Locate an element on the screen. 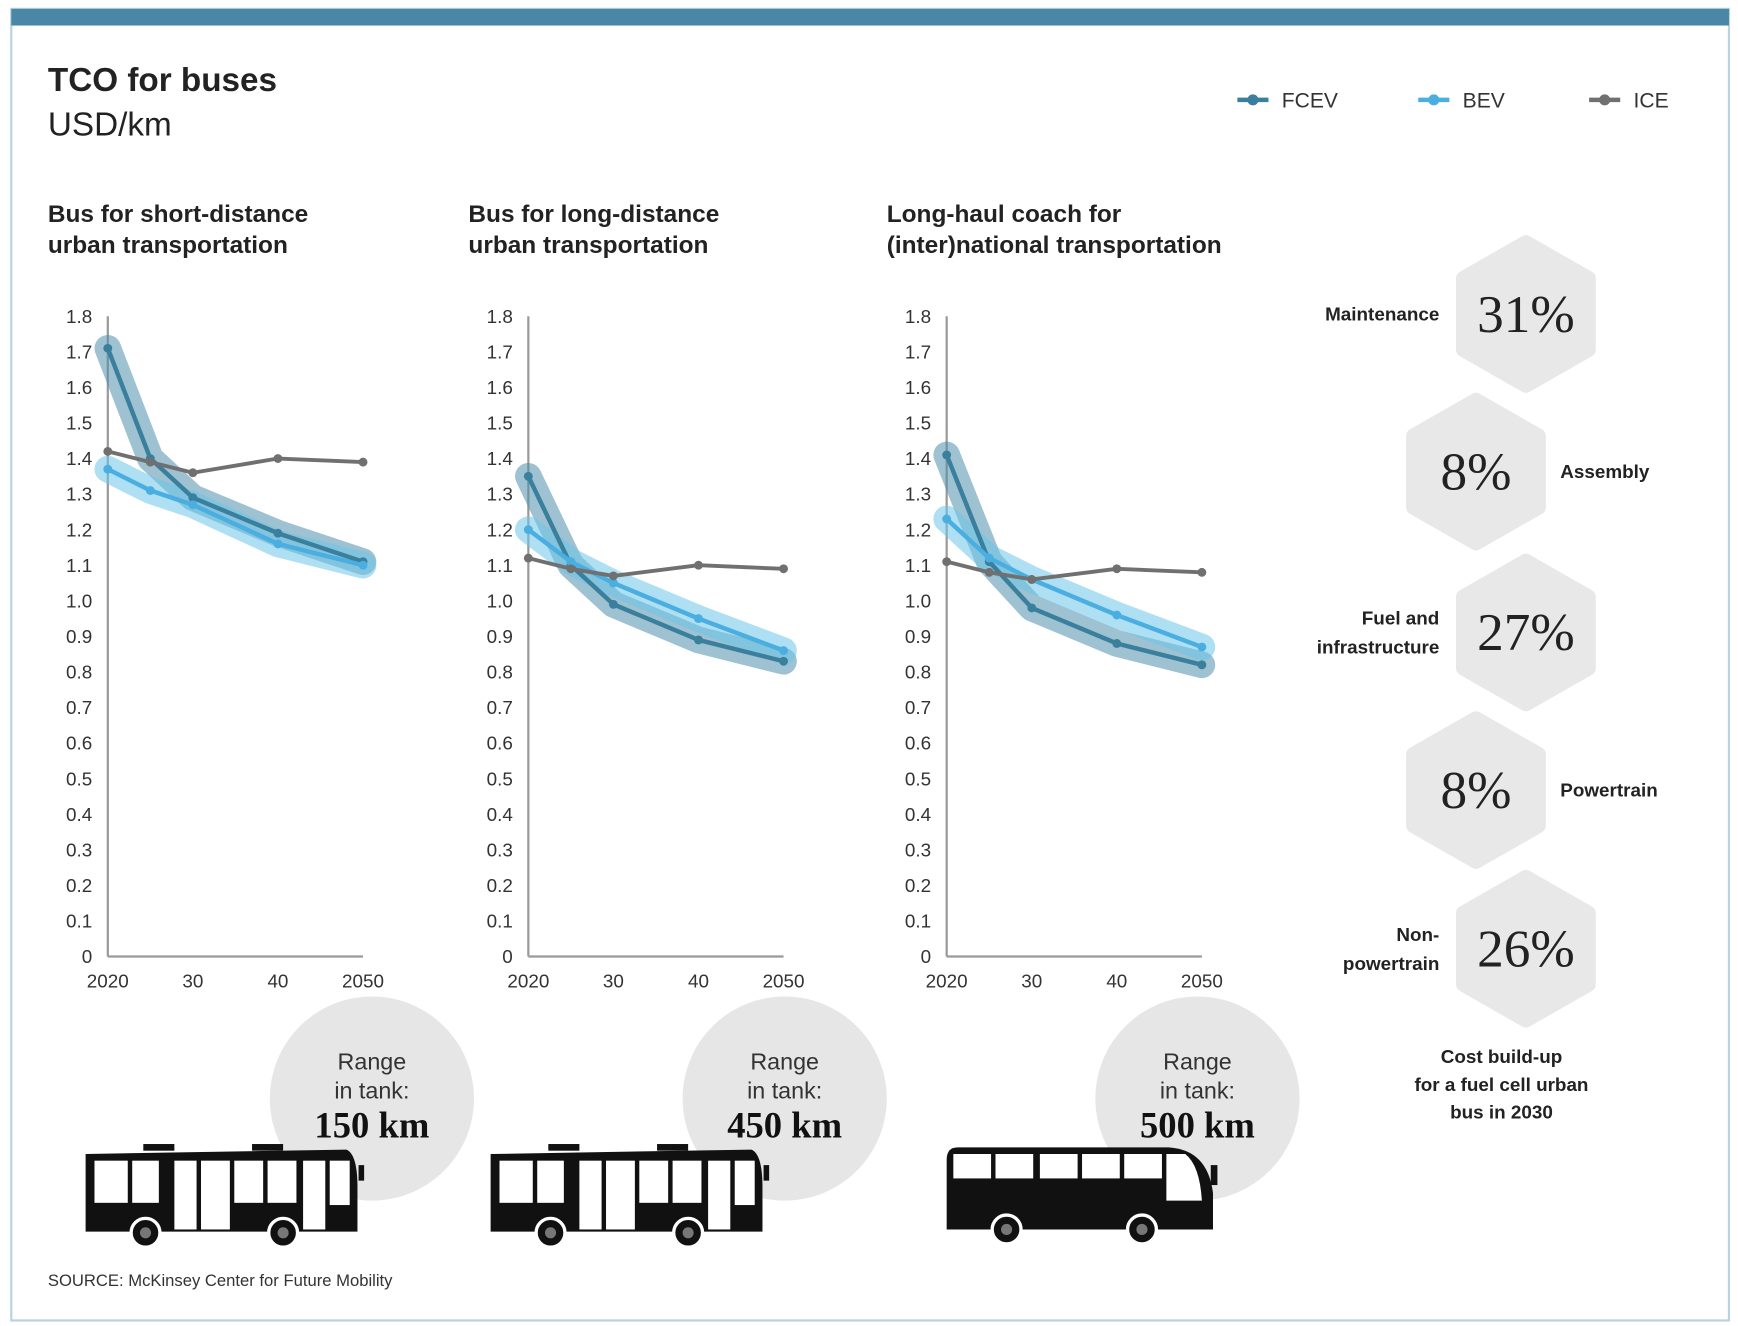 The width and height of the screenshot is (1738, 1326). x-tick-label: 30 is located at coordinates (613, 981).